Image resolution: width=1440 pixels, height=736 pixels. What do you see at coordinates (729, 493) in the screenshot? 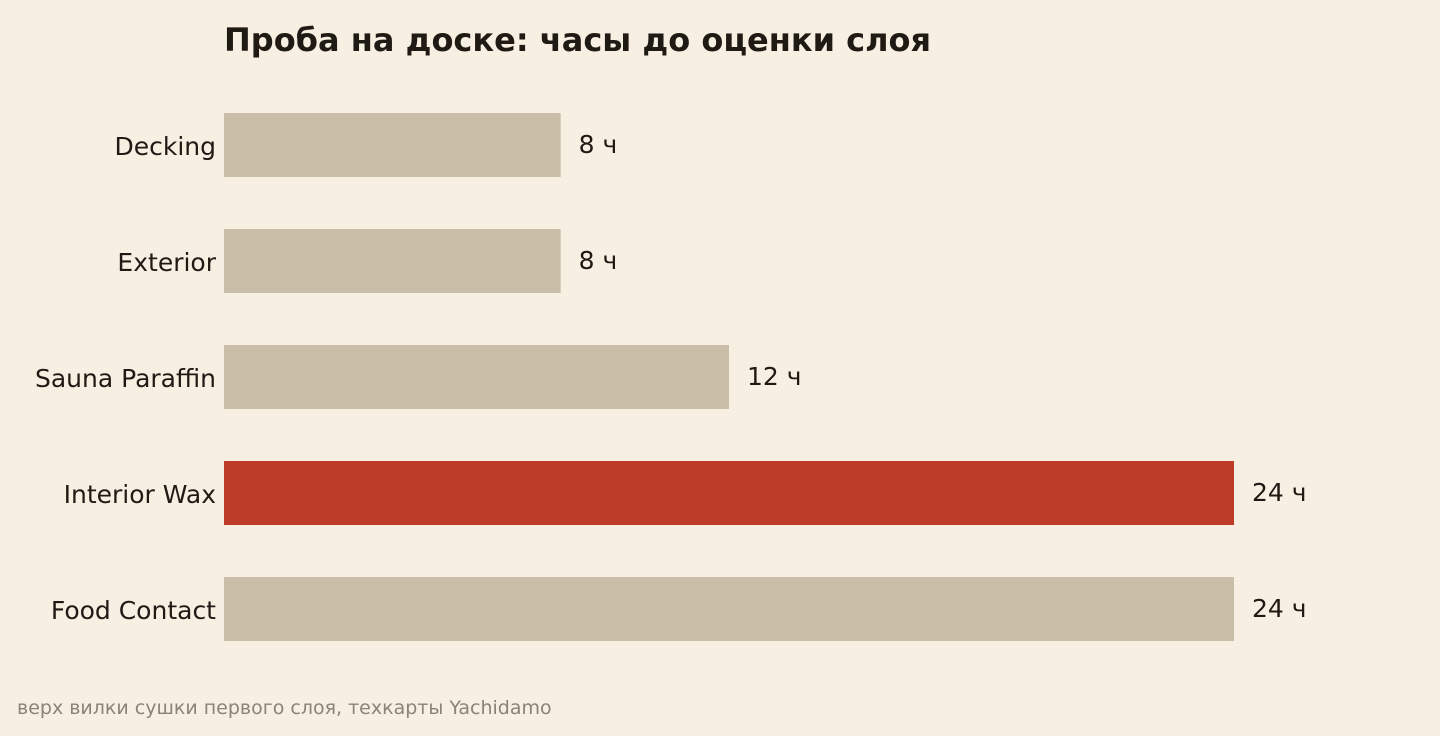
I see `bar-interior-wax` at bounding box center [729, 493].